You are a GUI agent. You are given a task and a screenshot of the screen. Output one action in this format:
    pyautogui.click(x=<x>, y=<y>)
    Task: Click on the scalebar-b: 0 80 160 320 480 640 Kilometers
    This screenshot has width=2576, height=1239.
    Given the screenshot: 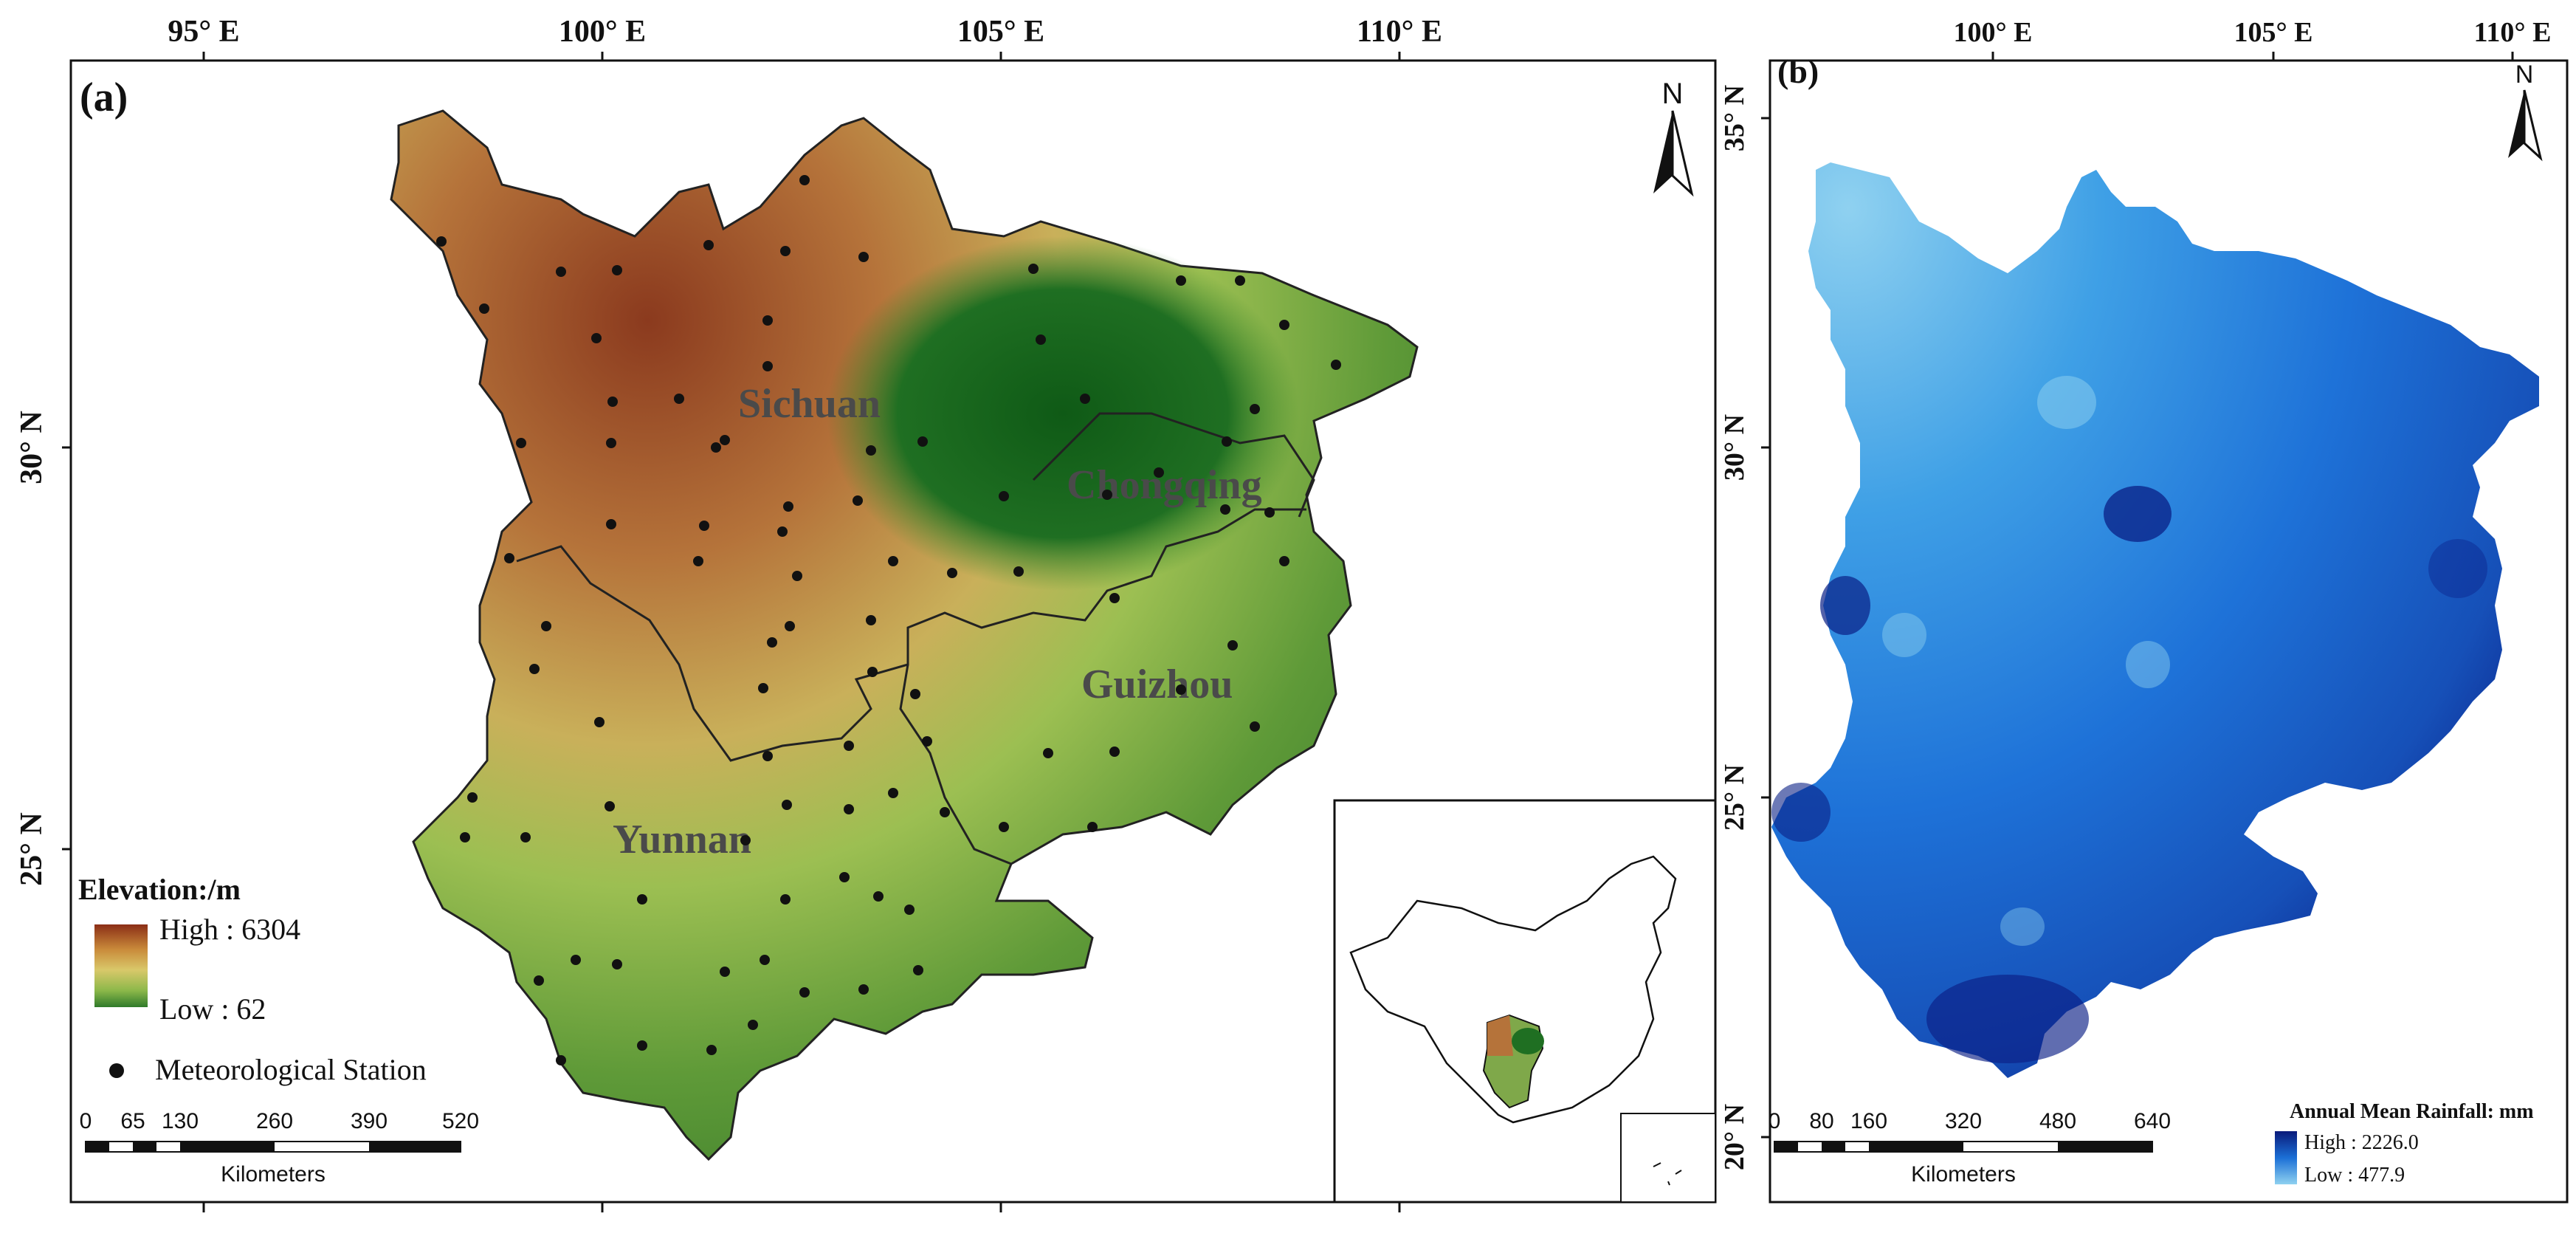 What is the action you would take?
    pyautogui.click(x=1970, y=1148)
    